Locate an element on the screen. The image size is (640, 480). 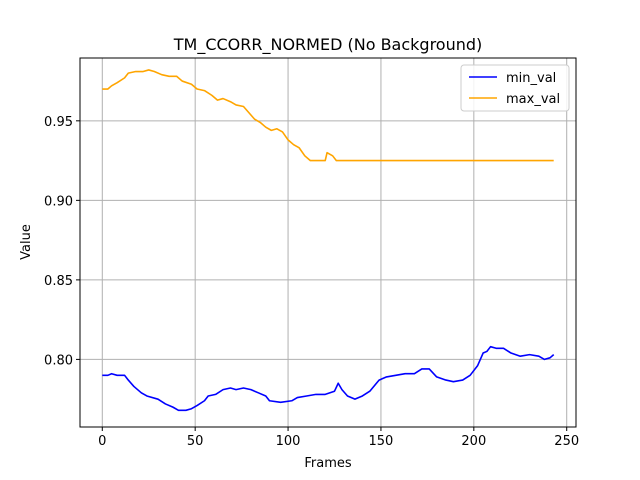
x-tick-label: 250 is located at coordinates (566, 441).